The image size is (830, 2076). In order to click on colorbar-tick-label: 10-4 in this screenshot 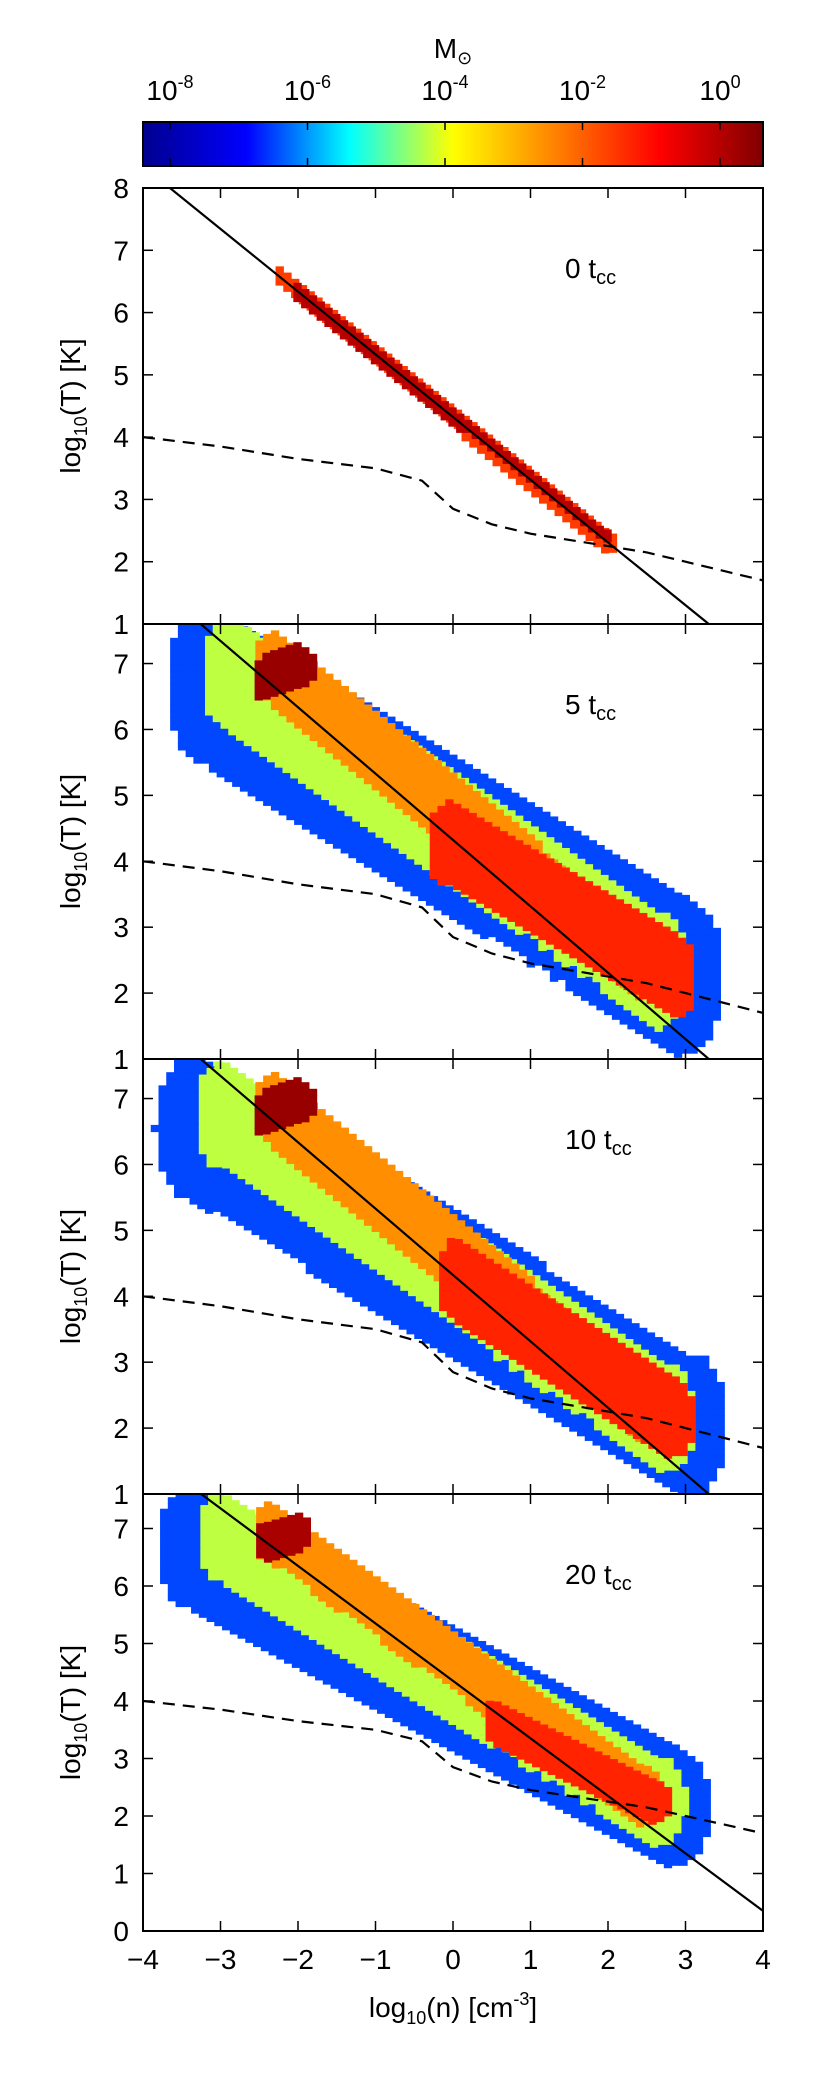, I will do `click(444, 89)`.